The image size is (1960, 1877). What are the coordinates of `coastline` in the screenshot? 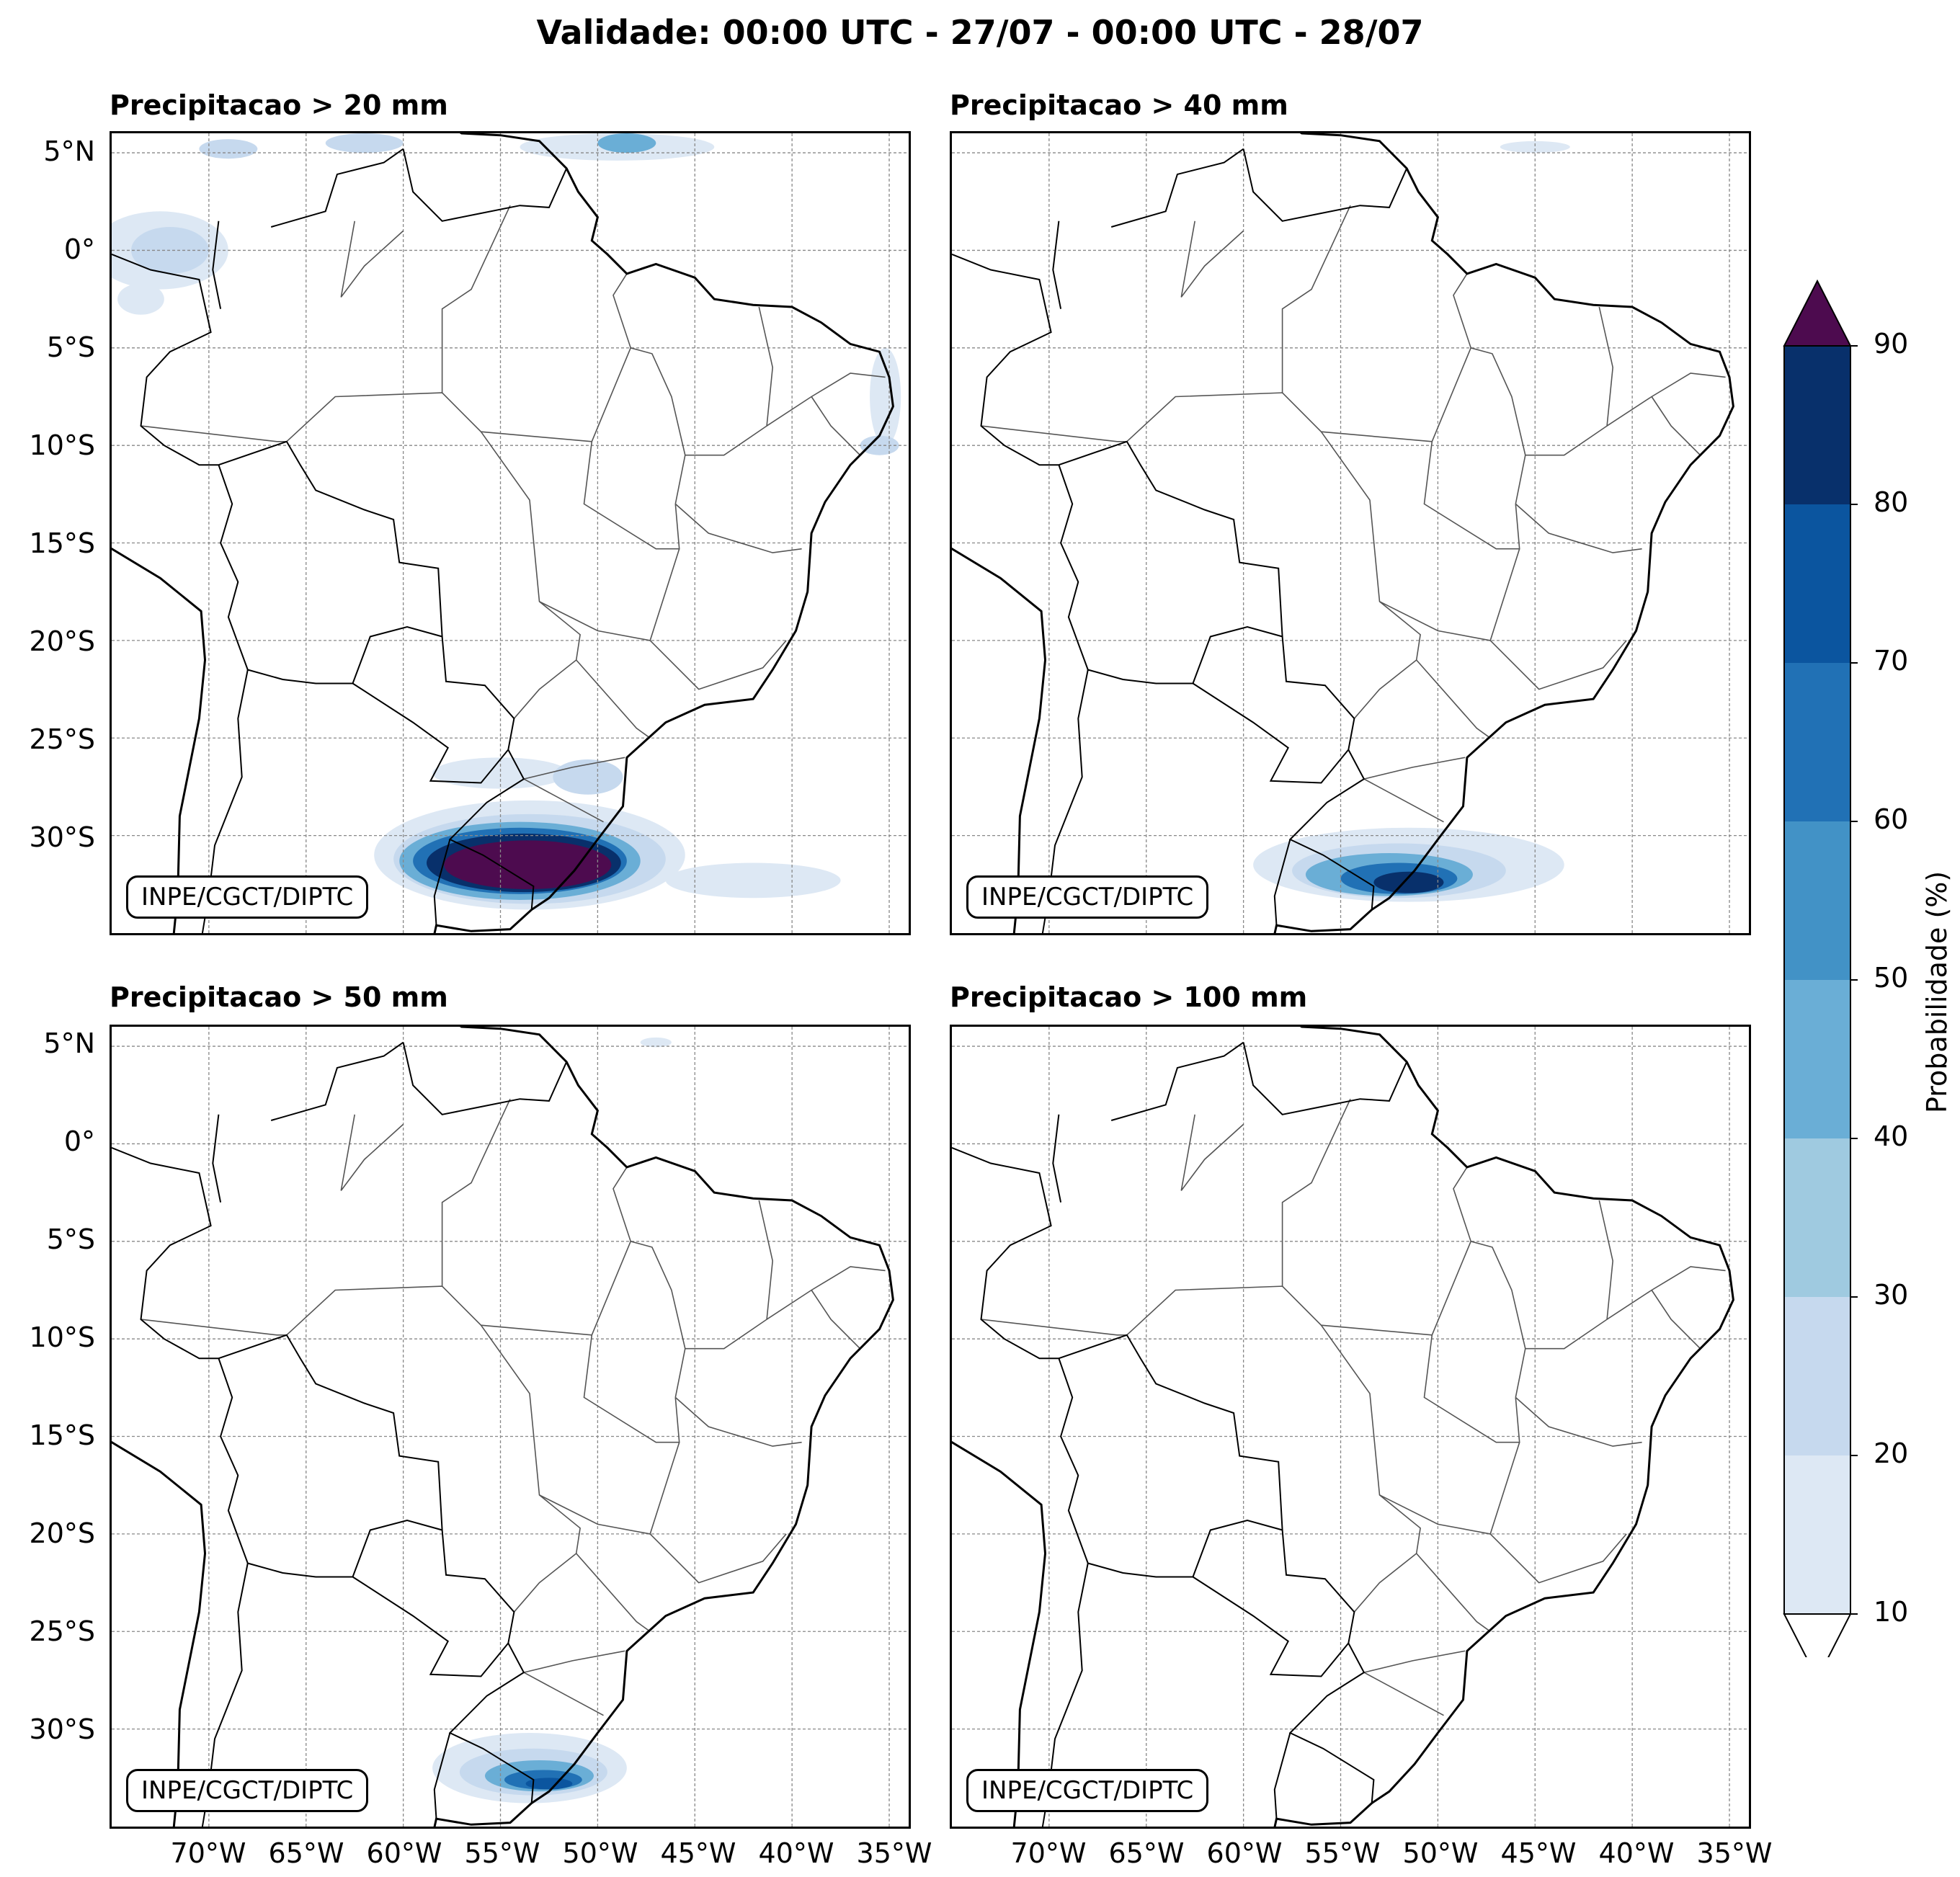 It's located at (1503, 533).